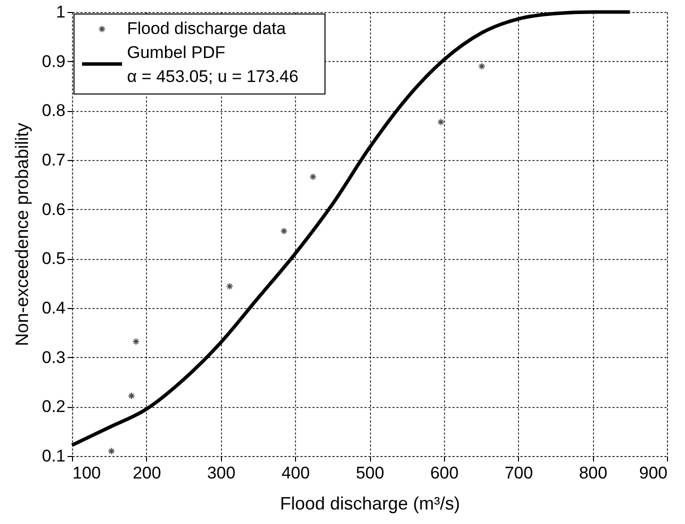  What do you see at coordinates (54, 456) in the screenshot?
I see `y-tick-label: 0.1` at bounding box center [54, 456].